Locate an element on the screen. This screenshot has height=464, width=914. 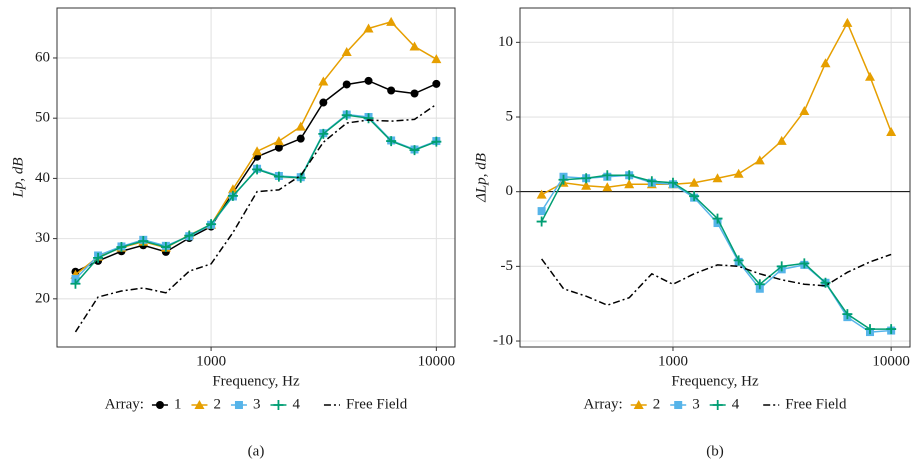
legend: Array: 1 2 3 4 Free Field is located at coordinates (256, 404).